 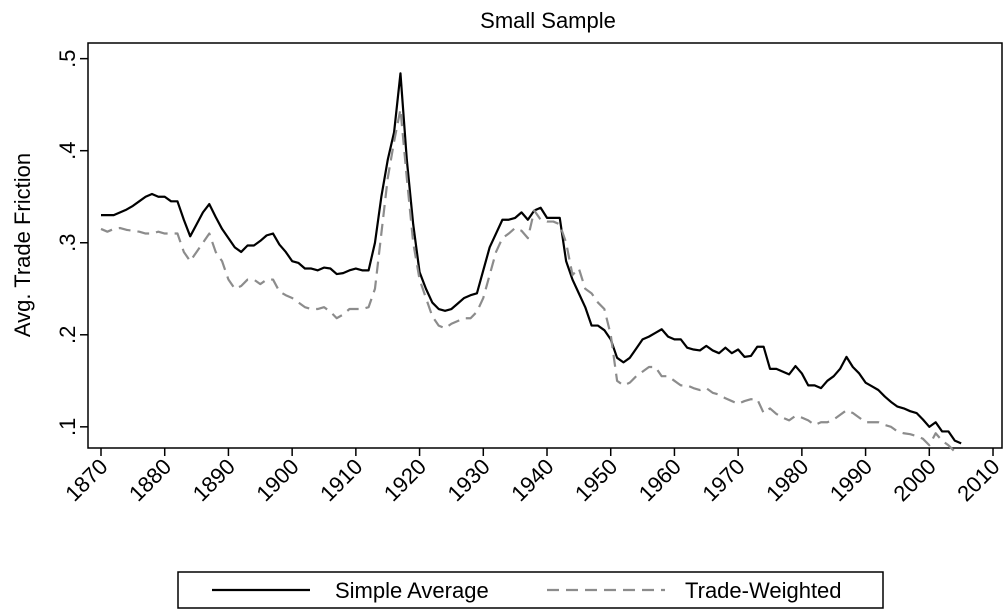 What do you see at coordinates (22, 245) in the screenshot?
I see `y-axis-label: Avg. Trade Friction` at bounding box center [22, 245].